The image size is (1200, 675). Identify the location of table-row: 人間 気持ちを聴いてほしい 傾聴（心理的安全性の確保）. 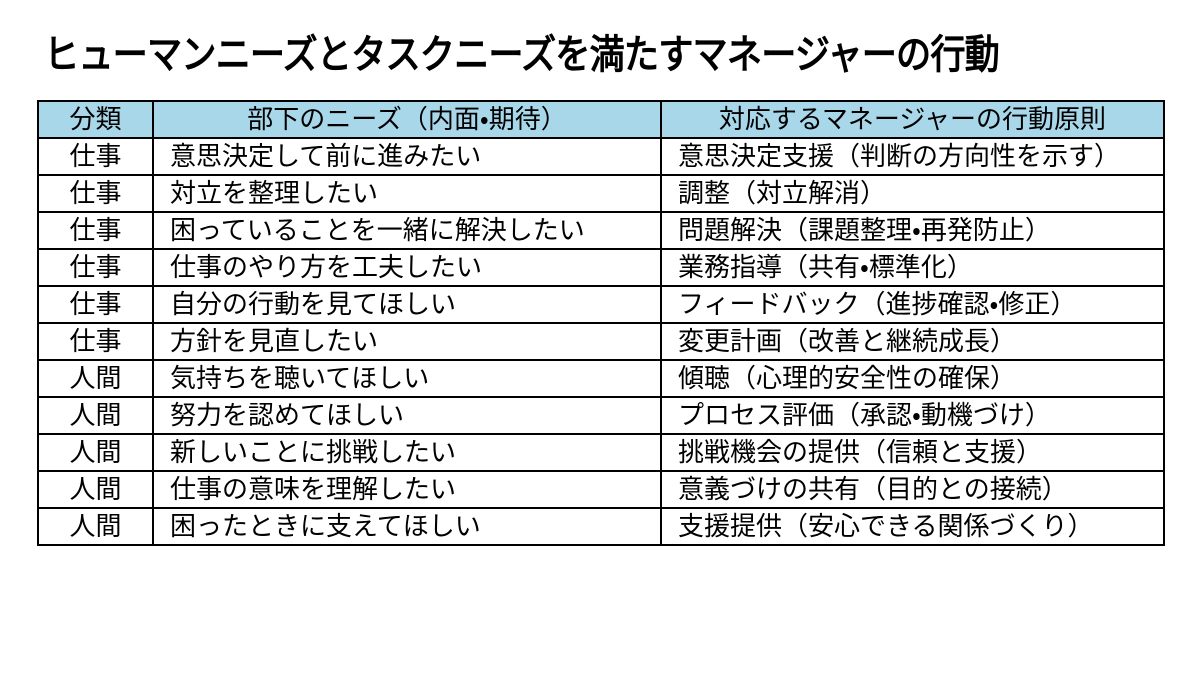
(601, 378).